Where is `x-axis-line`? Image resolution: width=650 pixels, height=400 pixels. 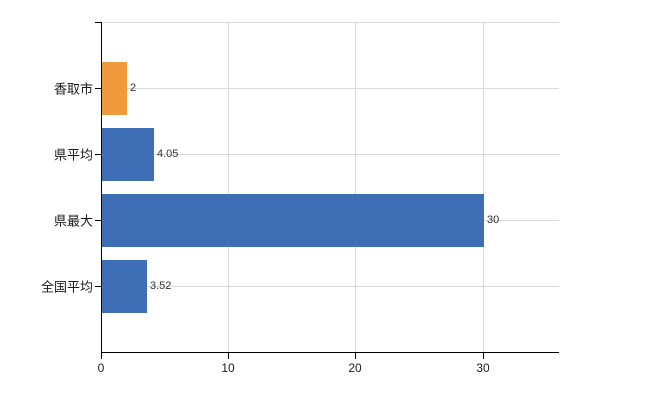
x-axis-line is located at coordinates (330, 352).